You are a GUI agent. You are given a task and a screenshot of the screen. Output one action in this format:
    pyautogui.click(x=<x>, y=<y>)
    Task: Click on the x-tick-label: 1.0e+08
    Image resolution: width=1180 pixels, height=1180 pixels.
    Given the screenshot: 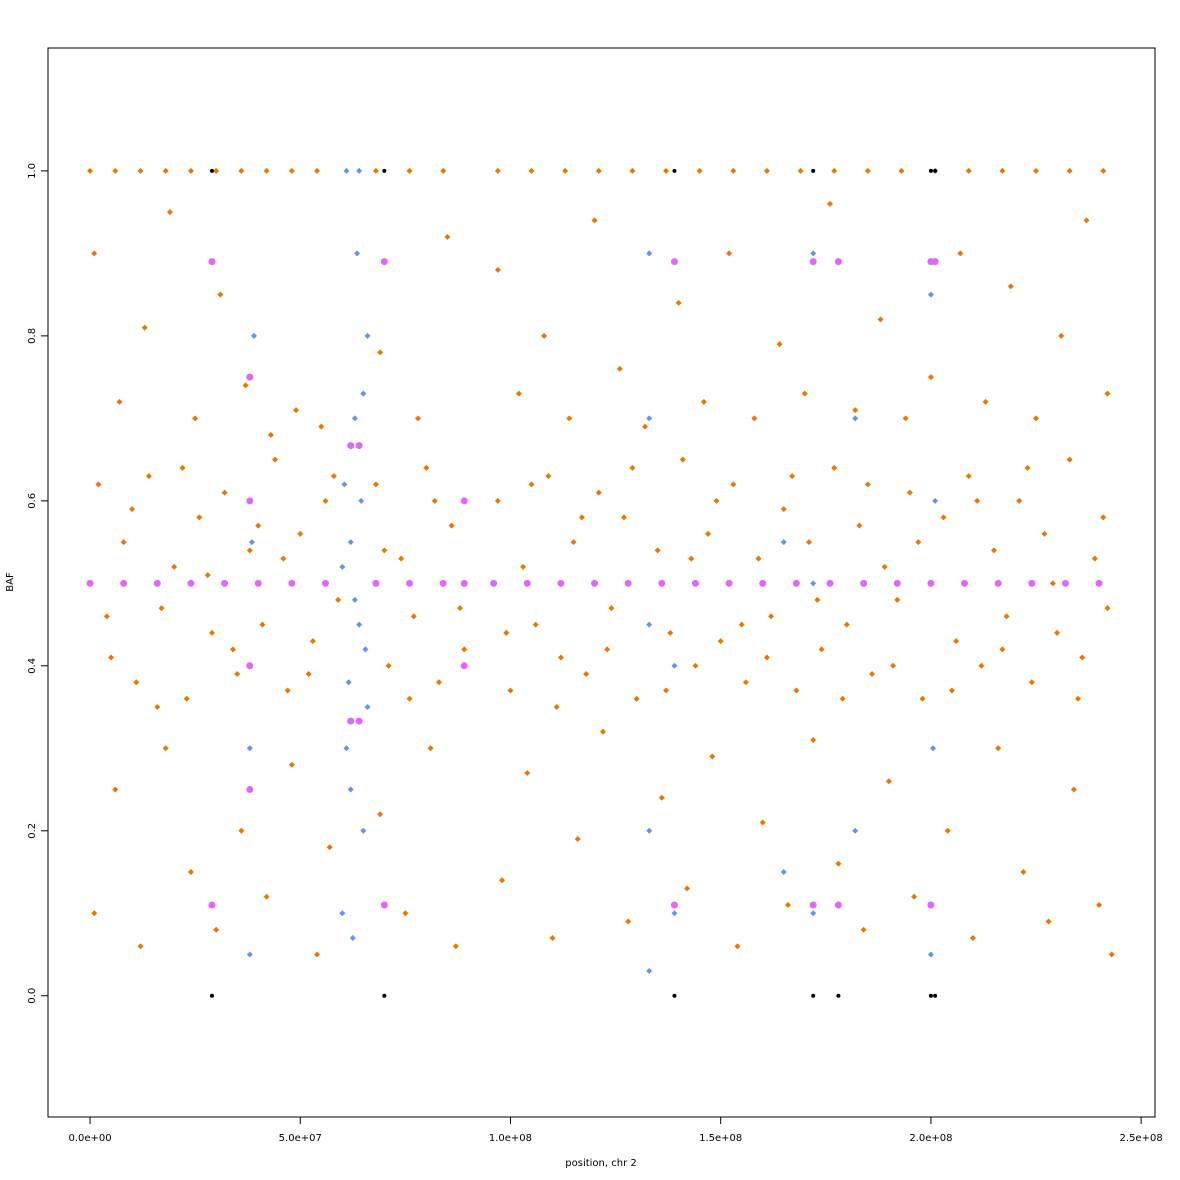 What is the action you would take?
    pyautogui.click(x=510, y=1138)
    